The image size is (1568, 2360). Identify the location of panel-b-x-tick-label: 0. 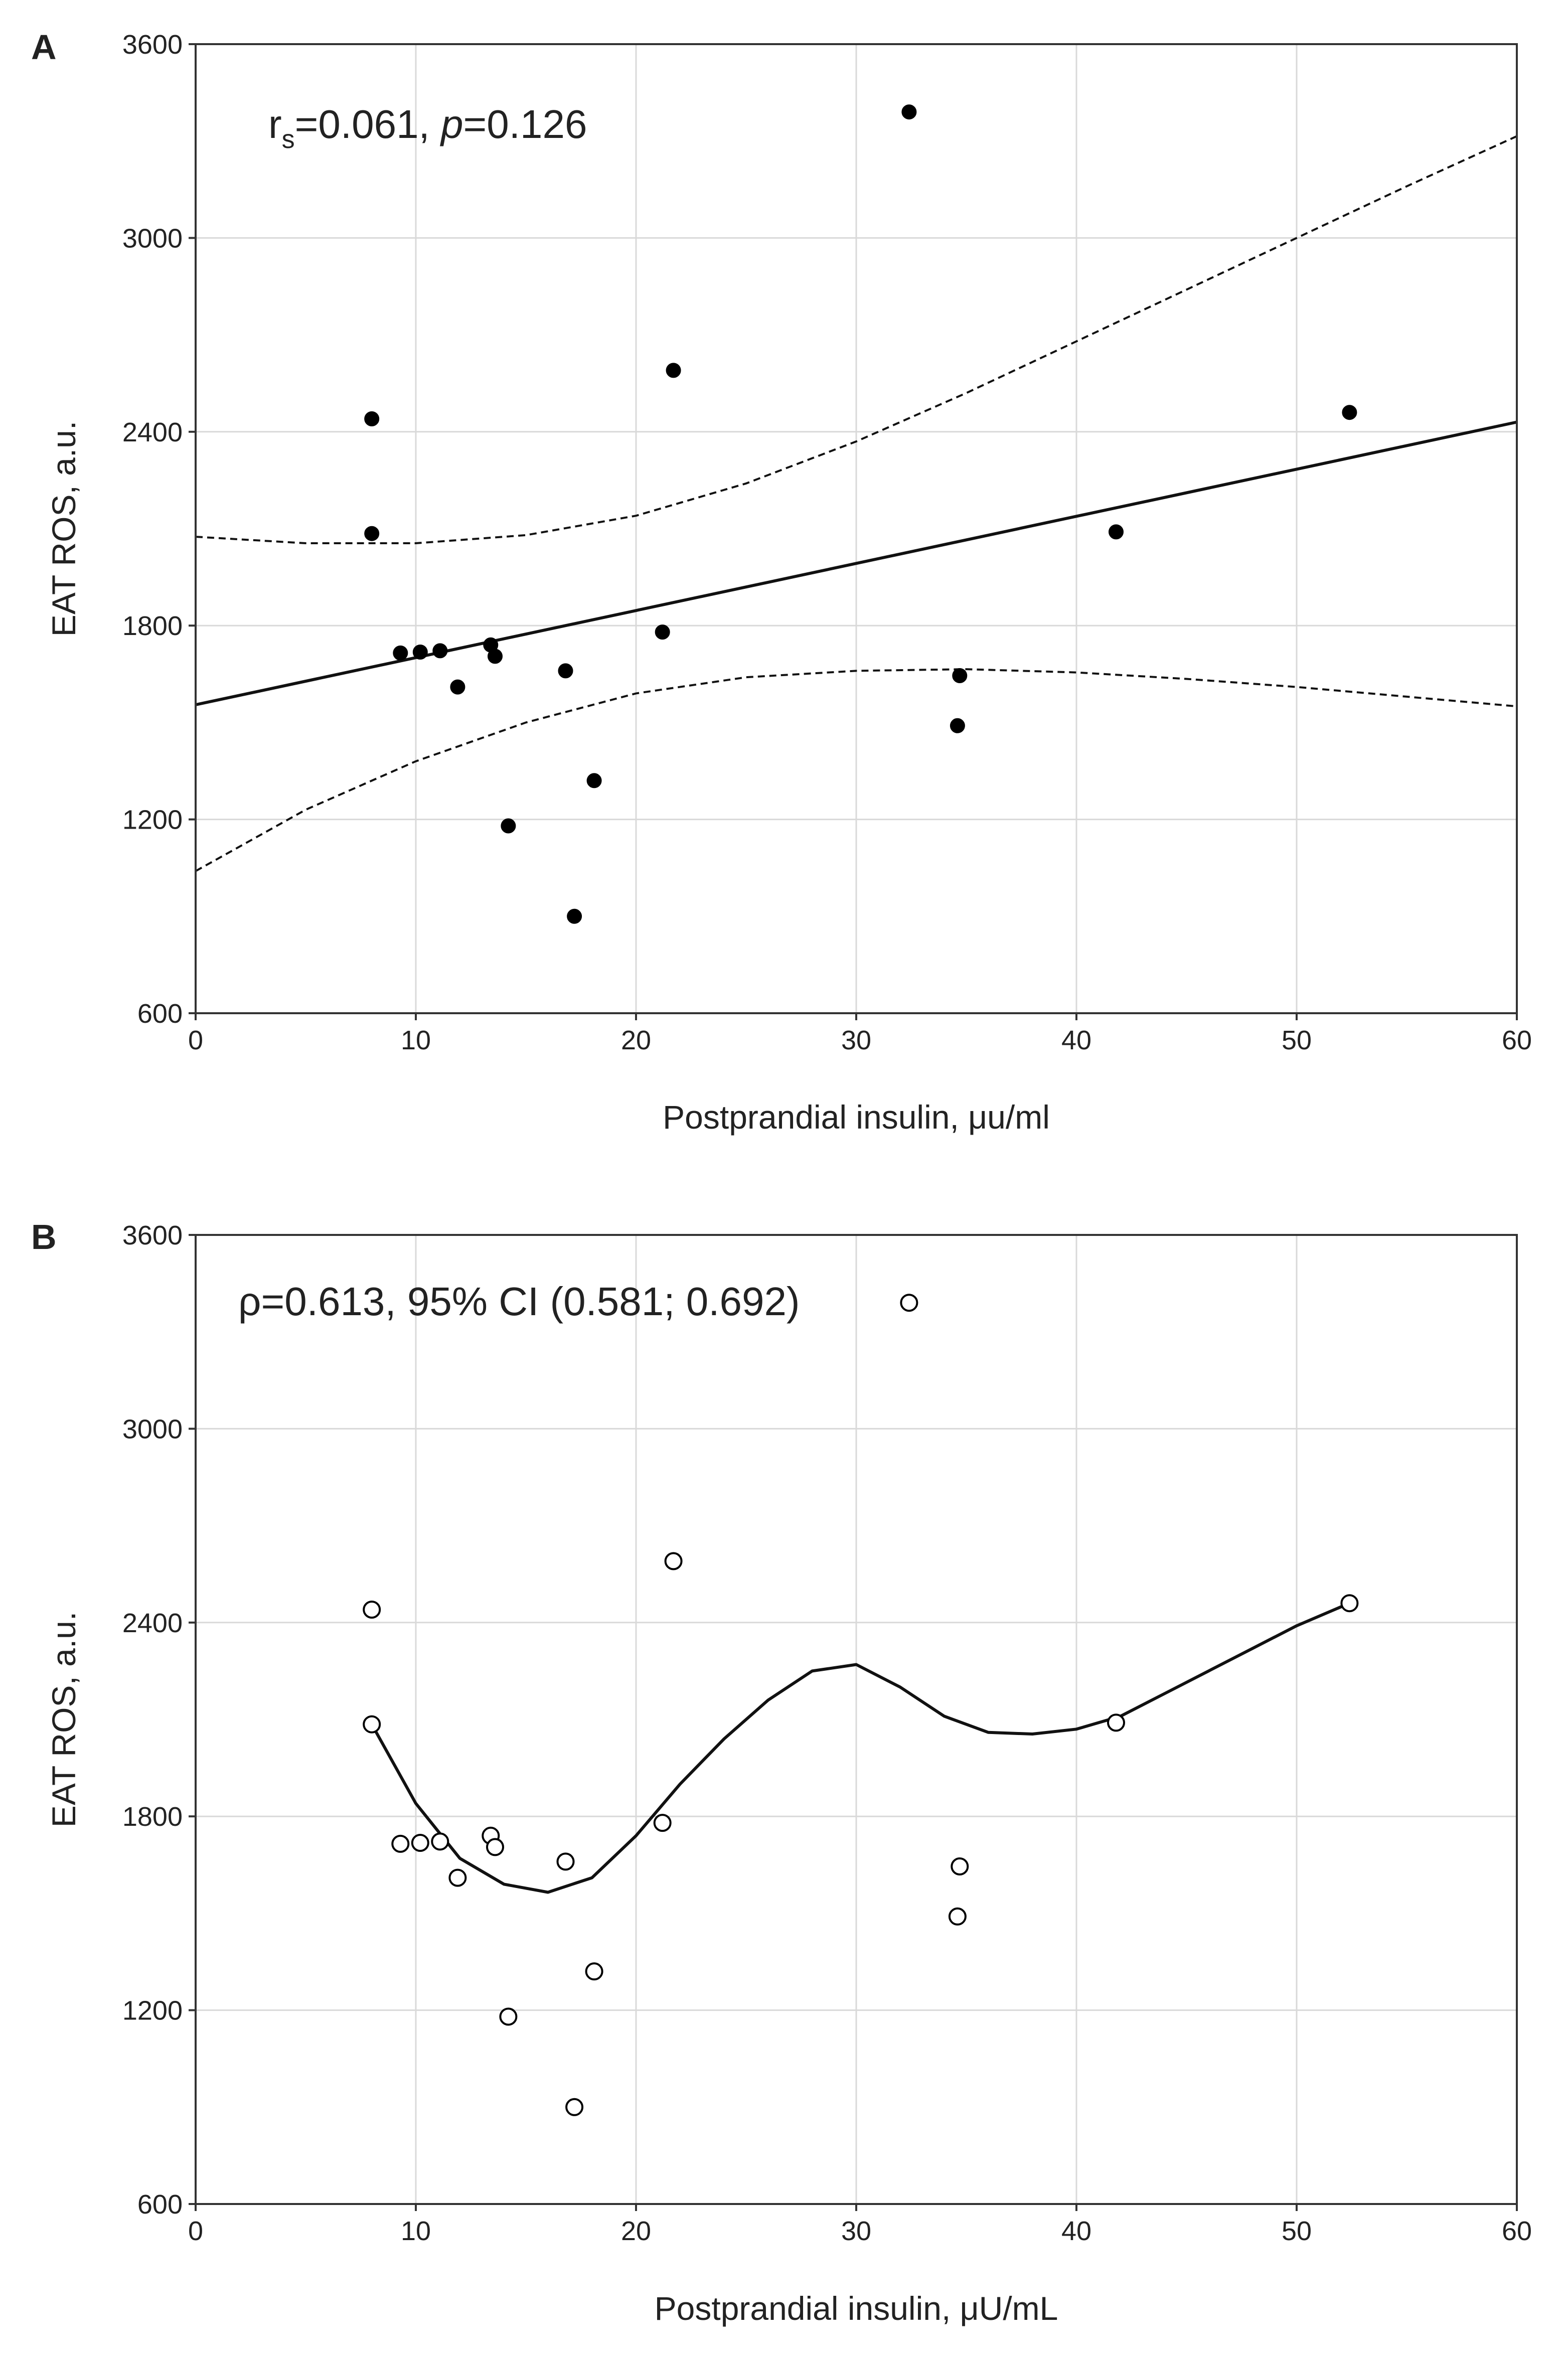
(195, 2231).